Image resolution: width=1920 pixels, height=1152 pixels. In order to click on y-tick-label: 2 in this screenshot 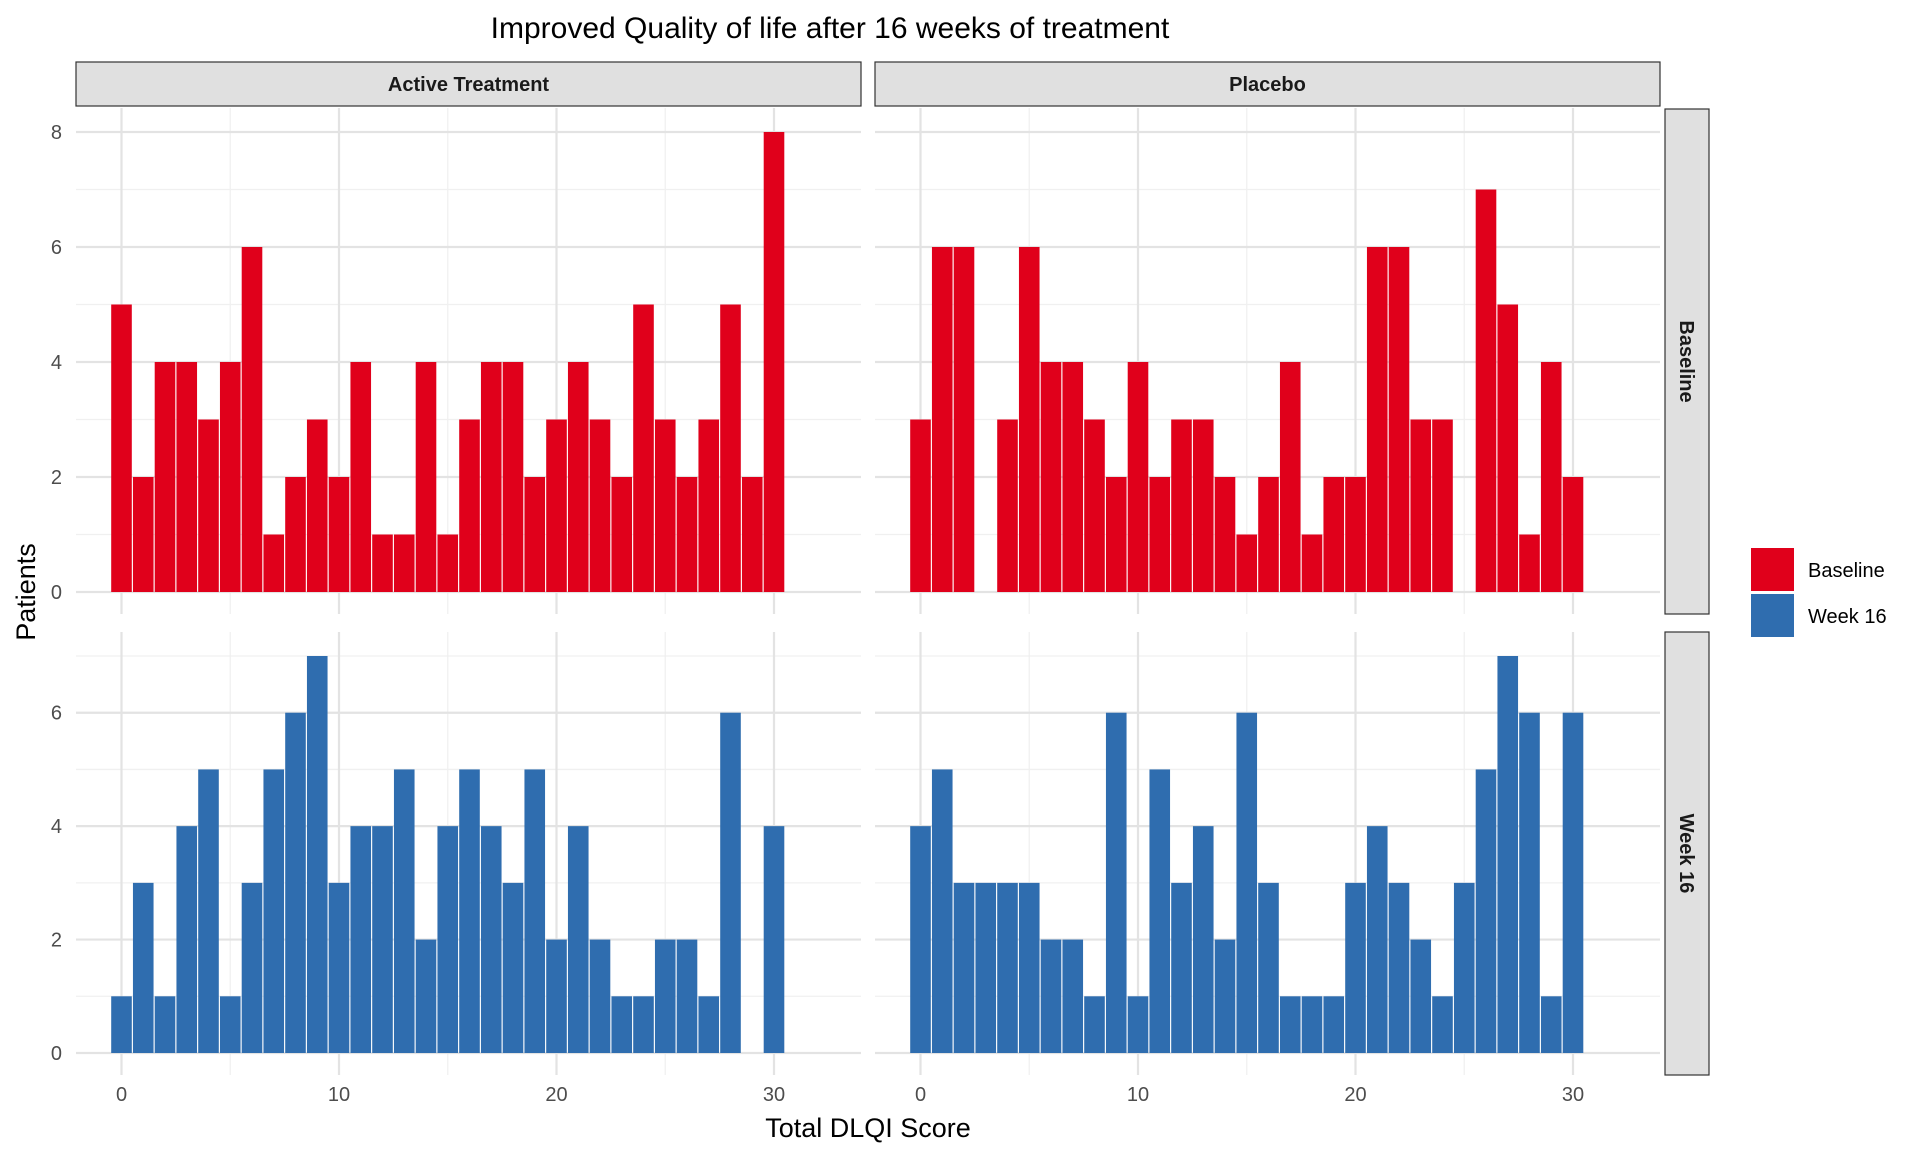, I will do `click(56, 941)`.